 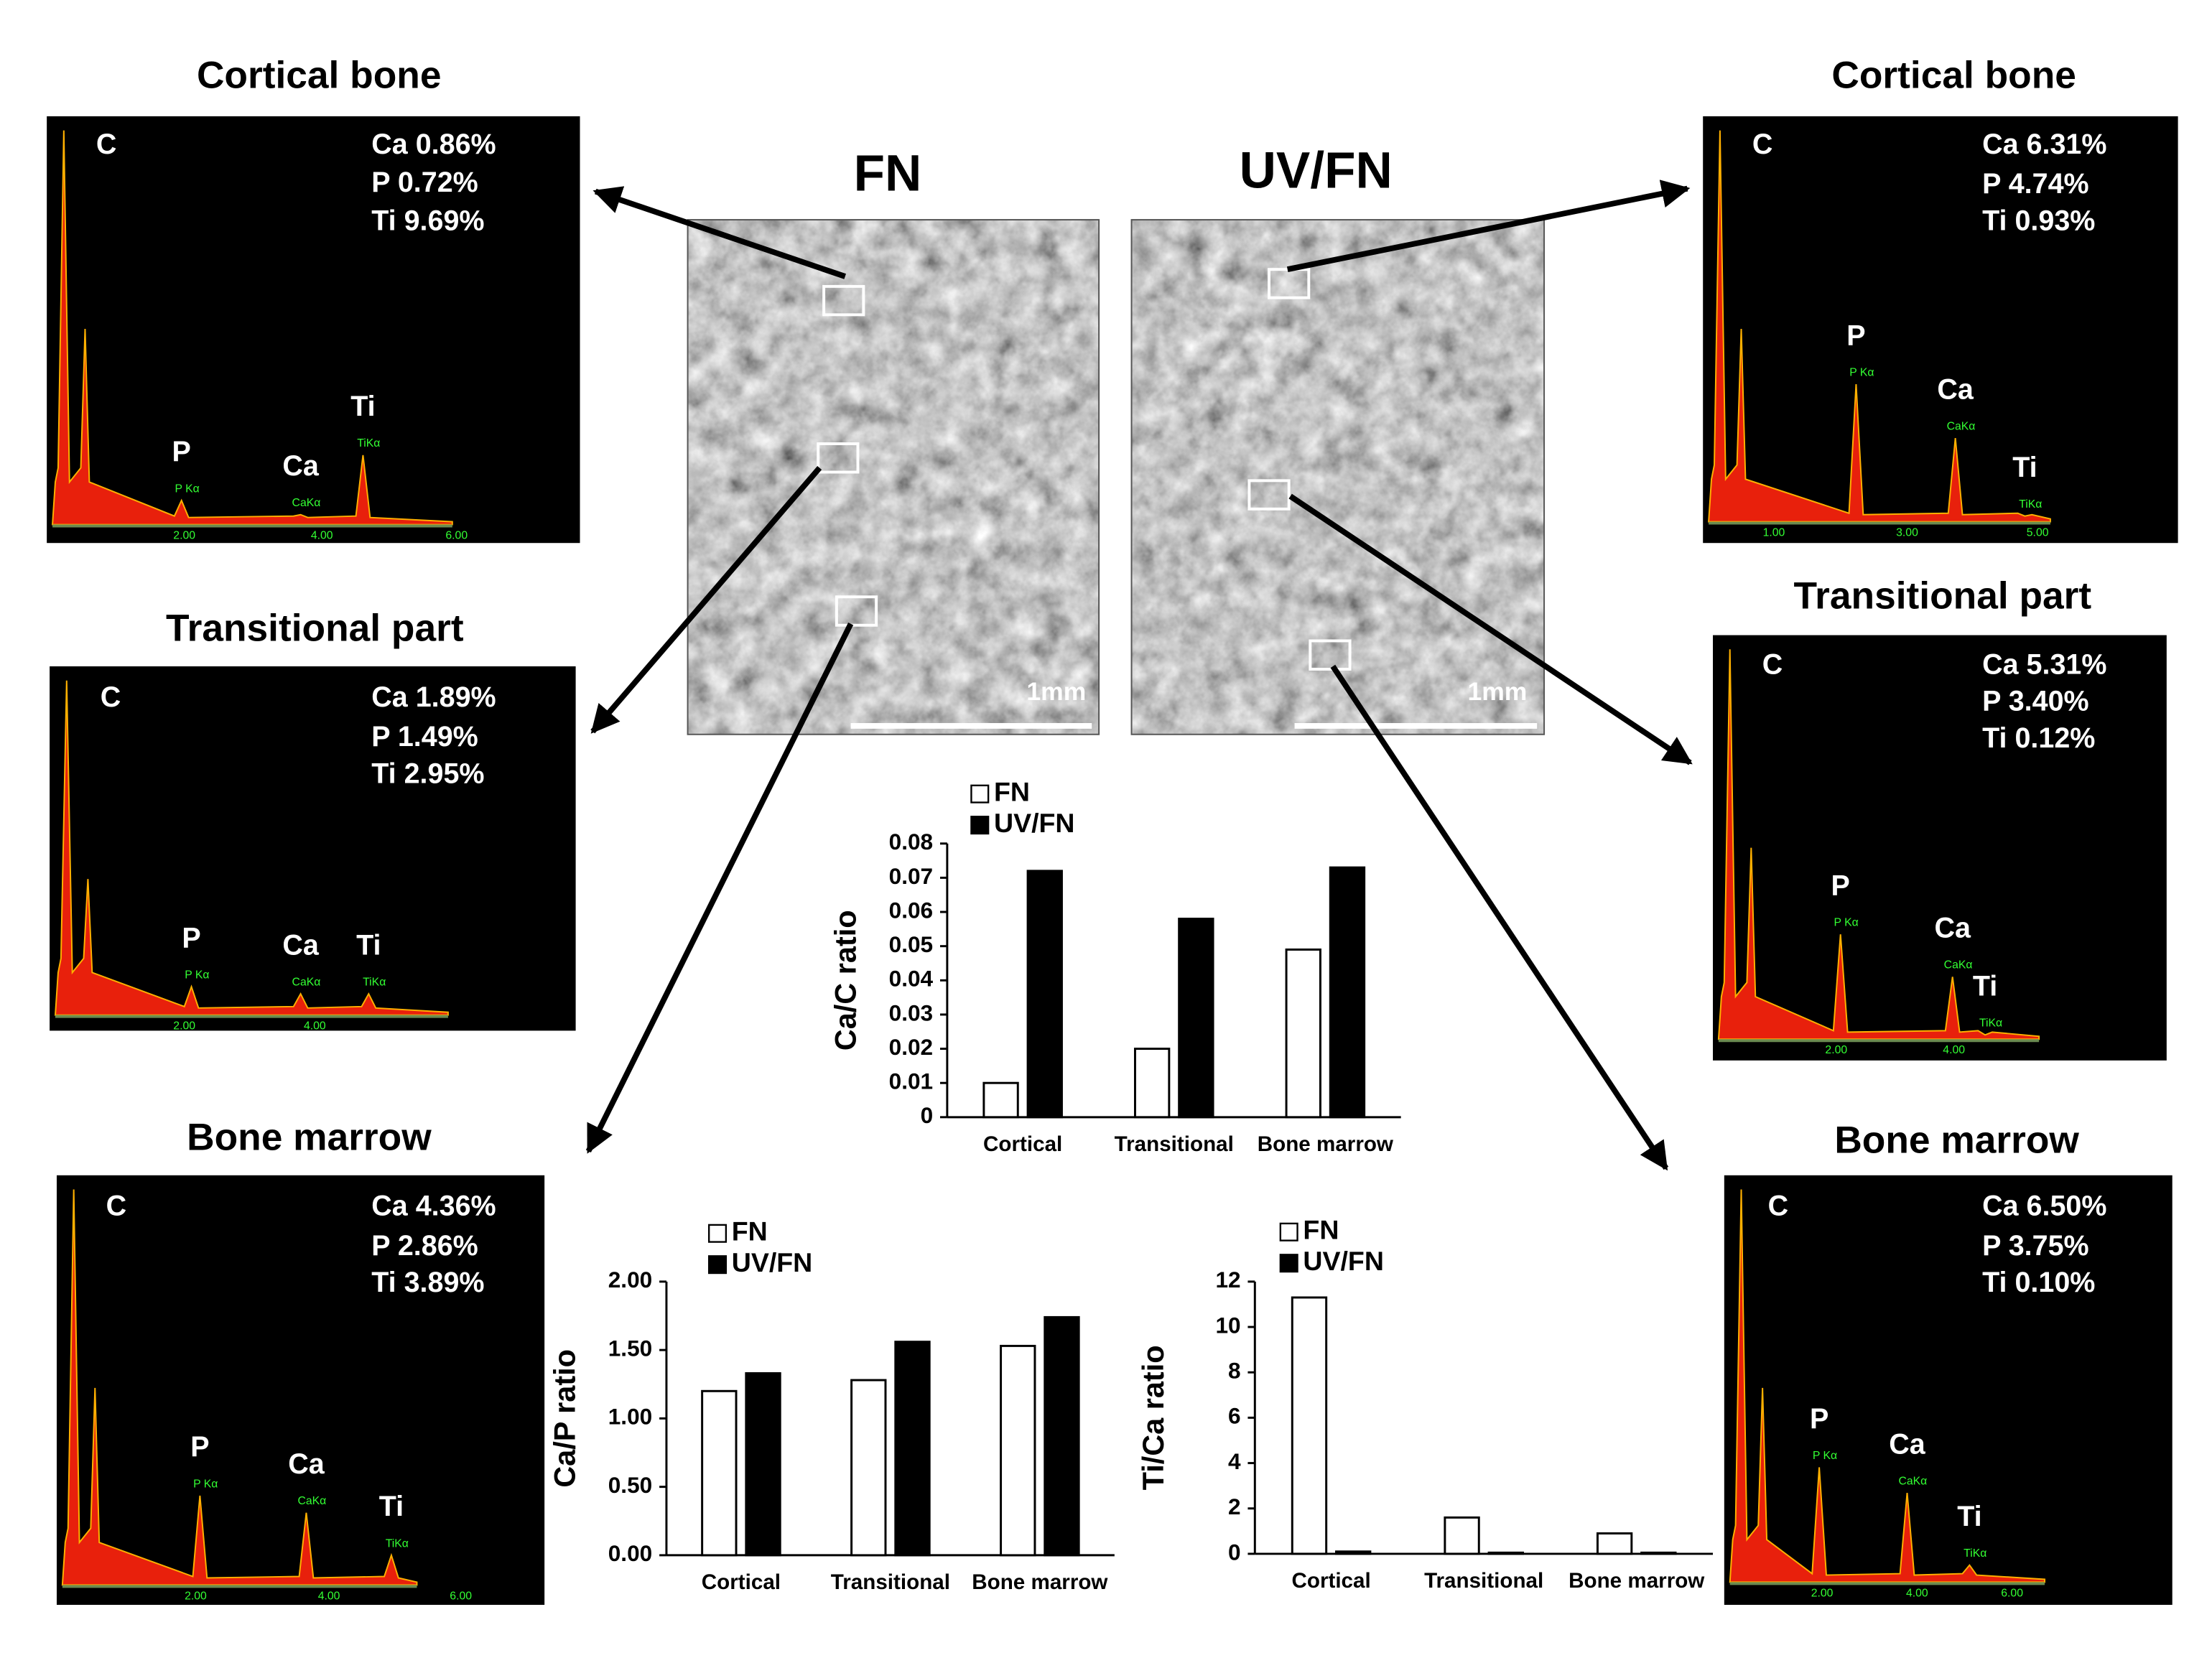 I want to click on y-tick-label: 2.00, so click(x=630, y=1279).